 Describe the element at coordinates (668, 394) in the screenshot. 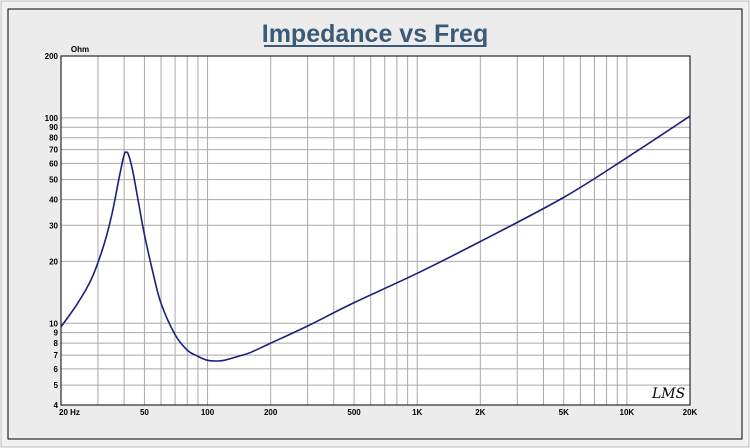

I see `lms-watermark: LMS` at that location.